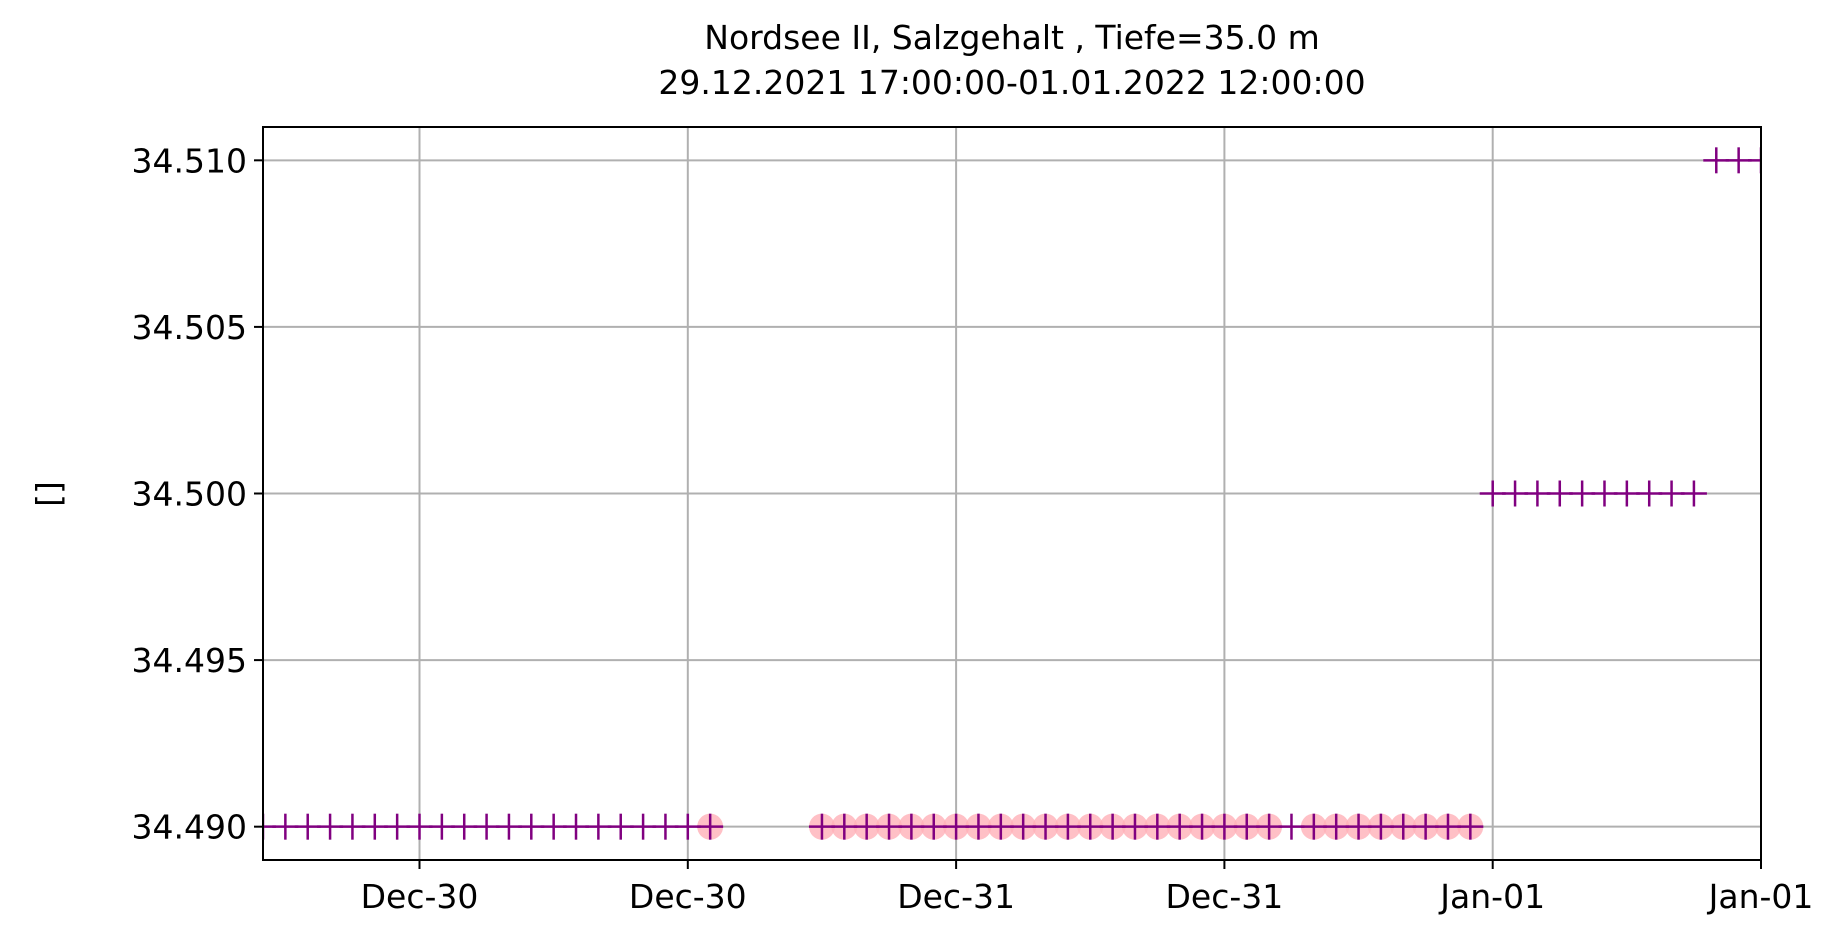 This screenshot has width=1848, height=952. Describe the element at coordinates (189, 660) in the screenshot. I see `y-tick-label: 34.495` at that location.